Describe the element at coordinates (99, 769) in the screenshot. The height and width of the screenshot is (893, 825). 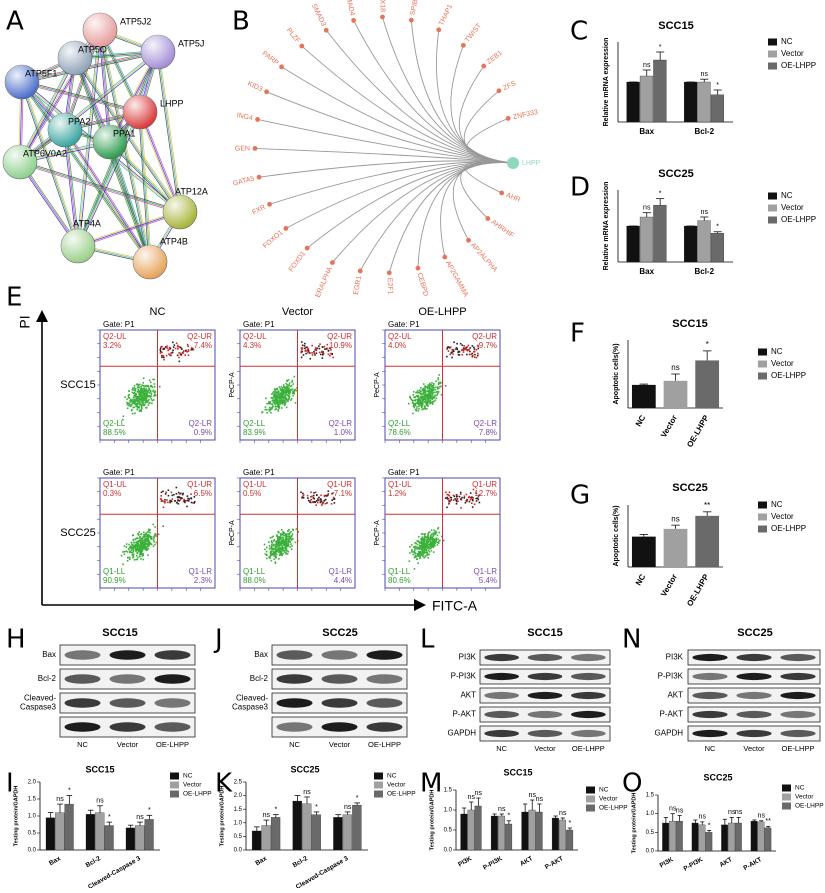
I see `chart-title: SCC15` at that location.